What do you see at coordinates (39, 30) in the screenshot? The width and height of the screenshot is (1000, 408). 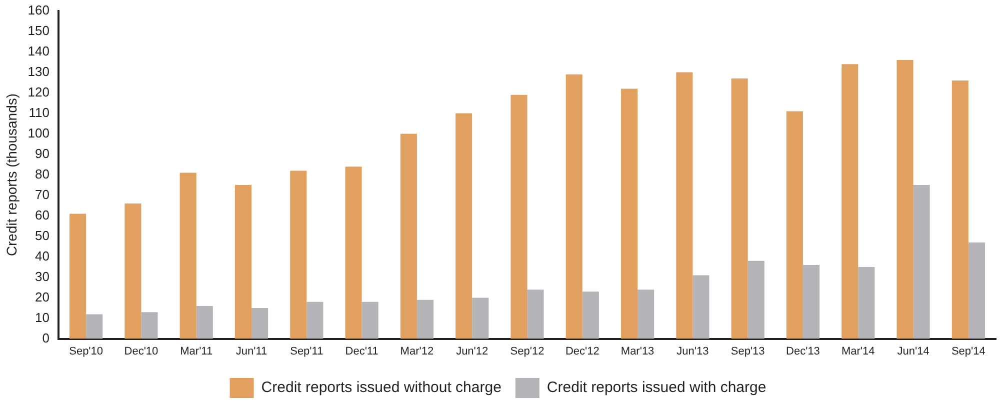 I see `y-tick-label: 150` at bounding box center [39, 30].